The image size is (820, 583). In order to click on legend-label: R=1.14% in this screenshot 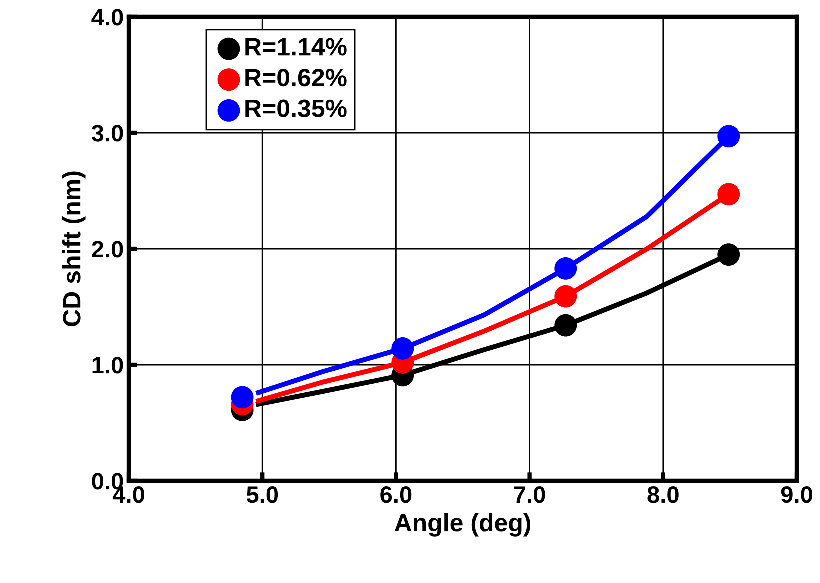, I will do `click(296, 47)`.